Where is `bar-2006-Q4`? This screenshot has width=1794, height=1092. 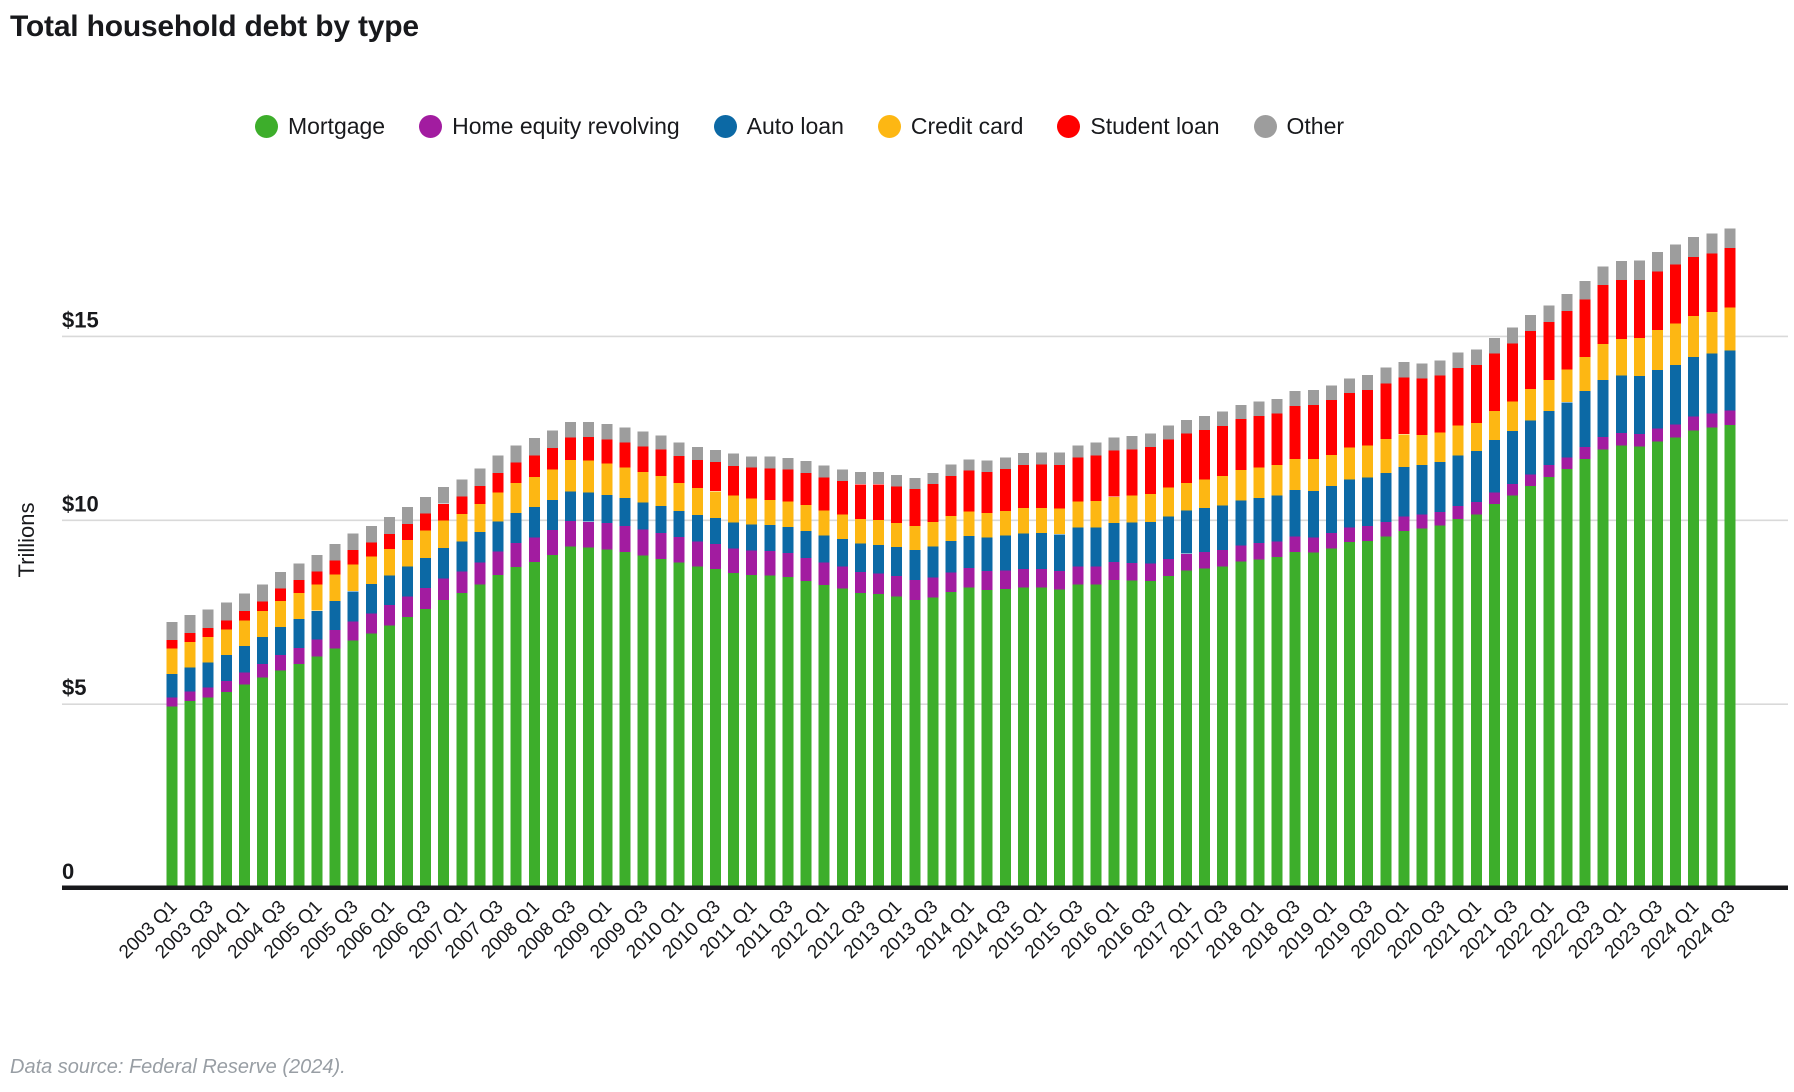
bar-2006-Q4 is located at coordinates (444, 687).